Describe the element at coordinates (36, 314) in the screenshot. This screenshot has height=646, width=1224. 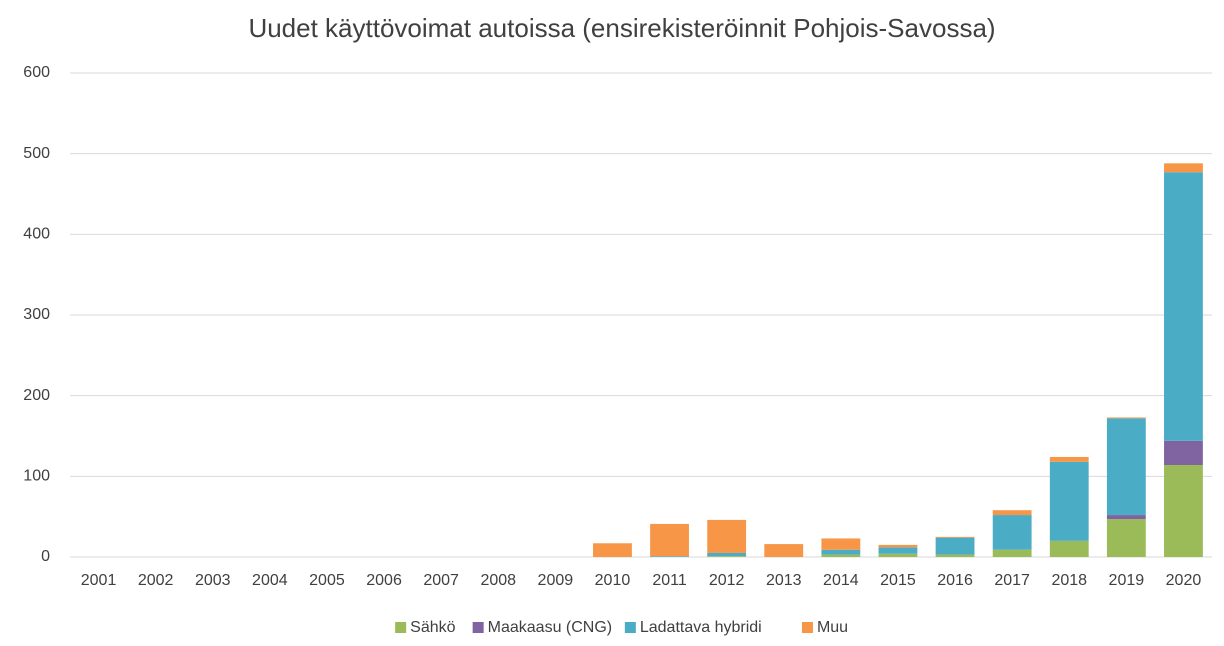
I see `y-tick-label: 300` at that location.